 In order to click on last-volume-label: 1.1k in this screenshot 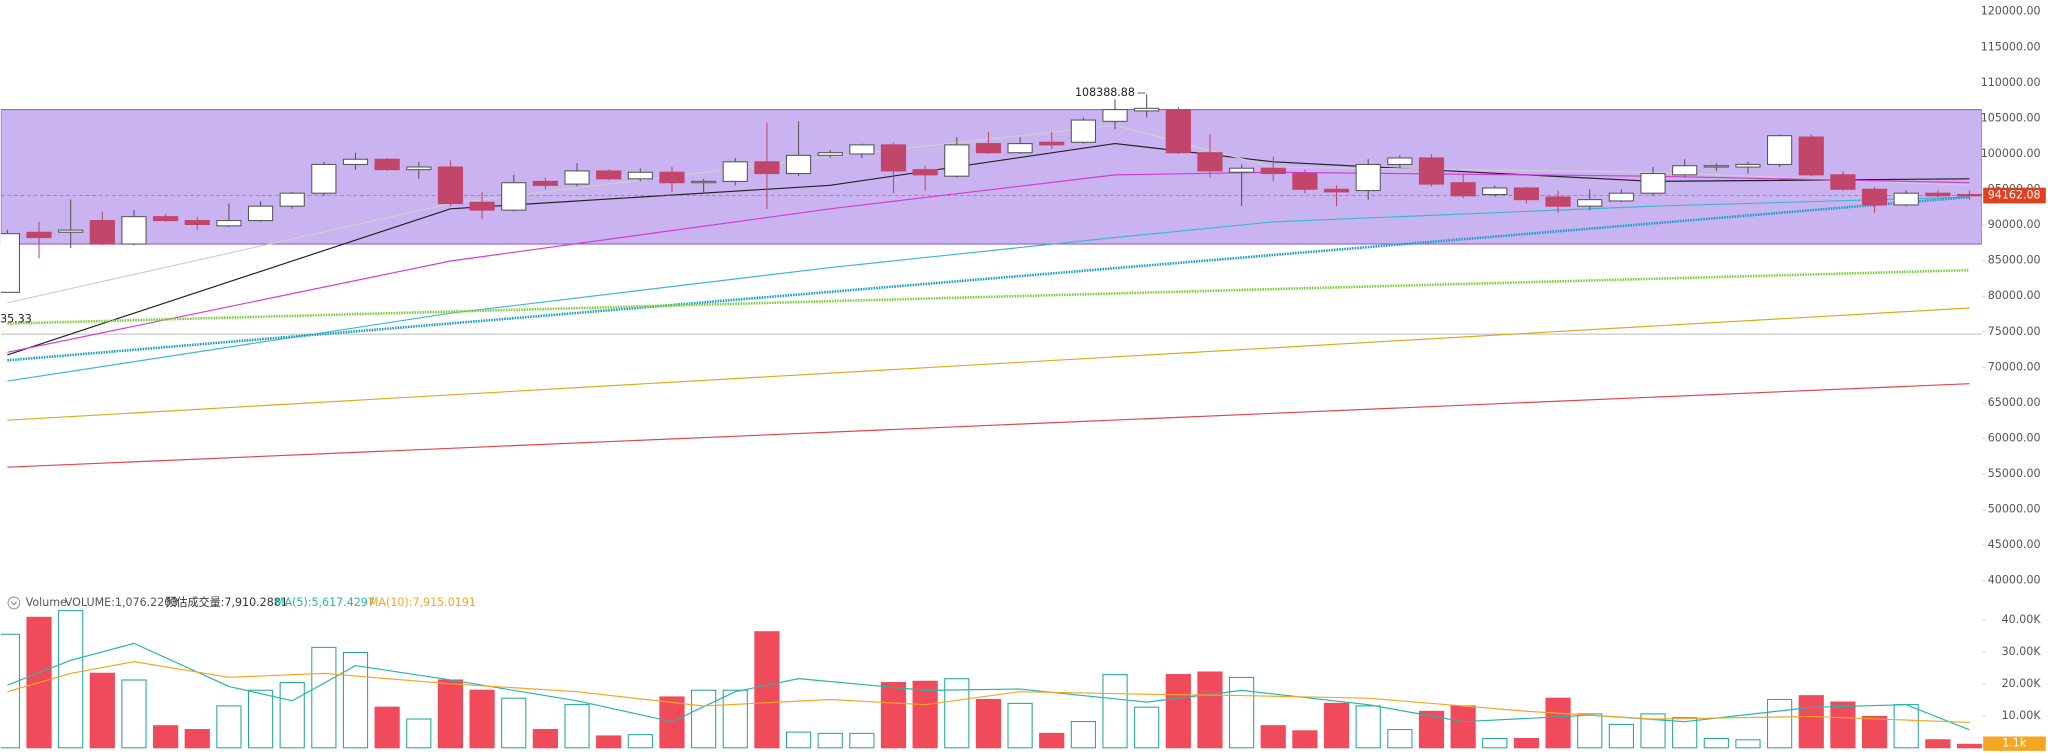, I will do `click(2014, 743)`.